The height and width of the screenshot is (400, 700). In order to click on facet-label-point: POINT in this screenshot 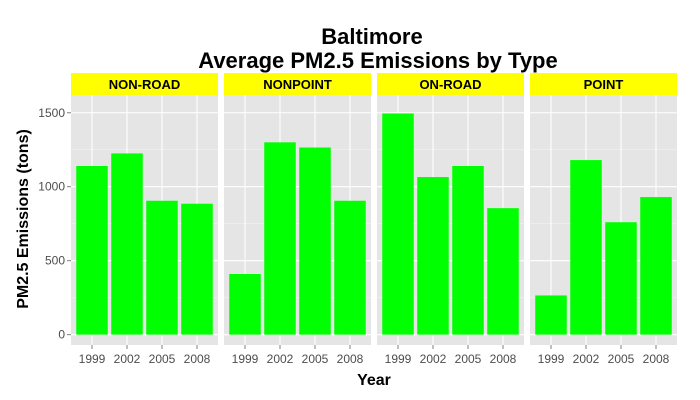, I will do `click(604, 84)`.